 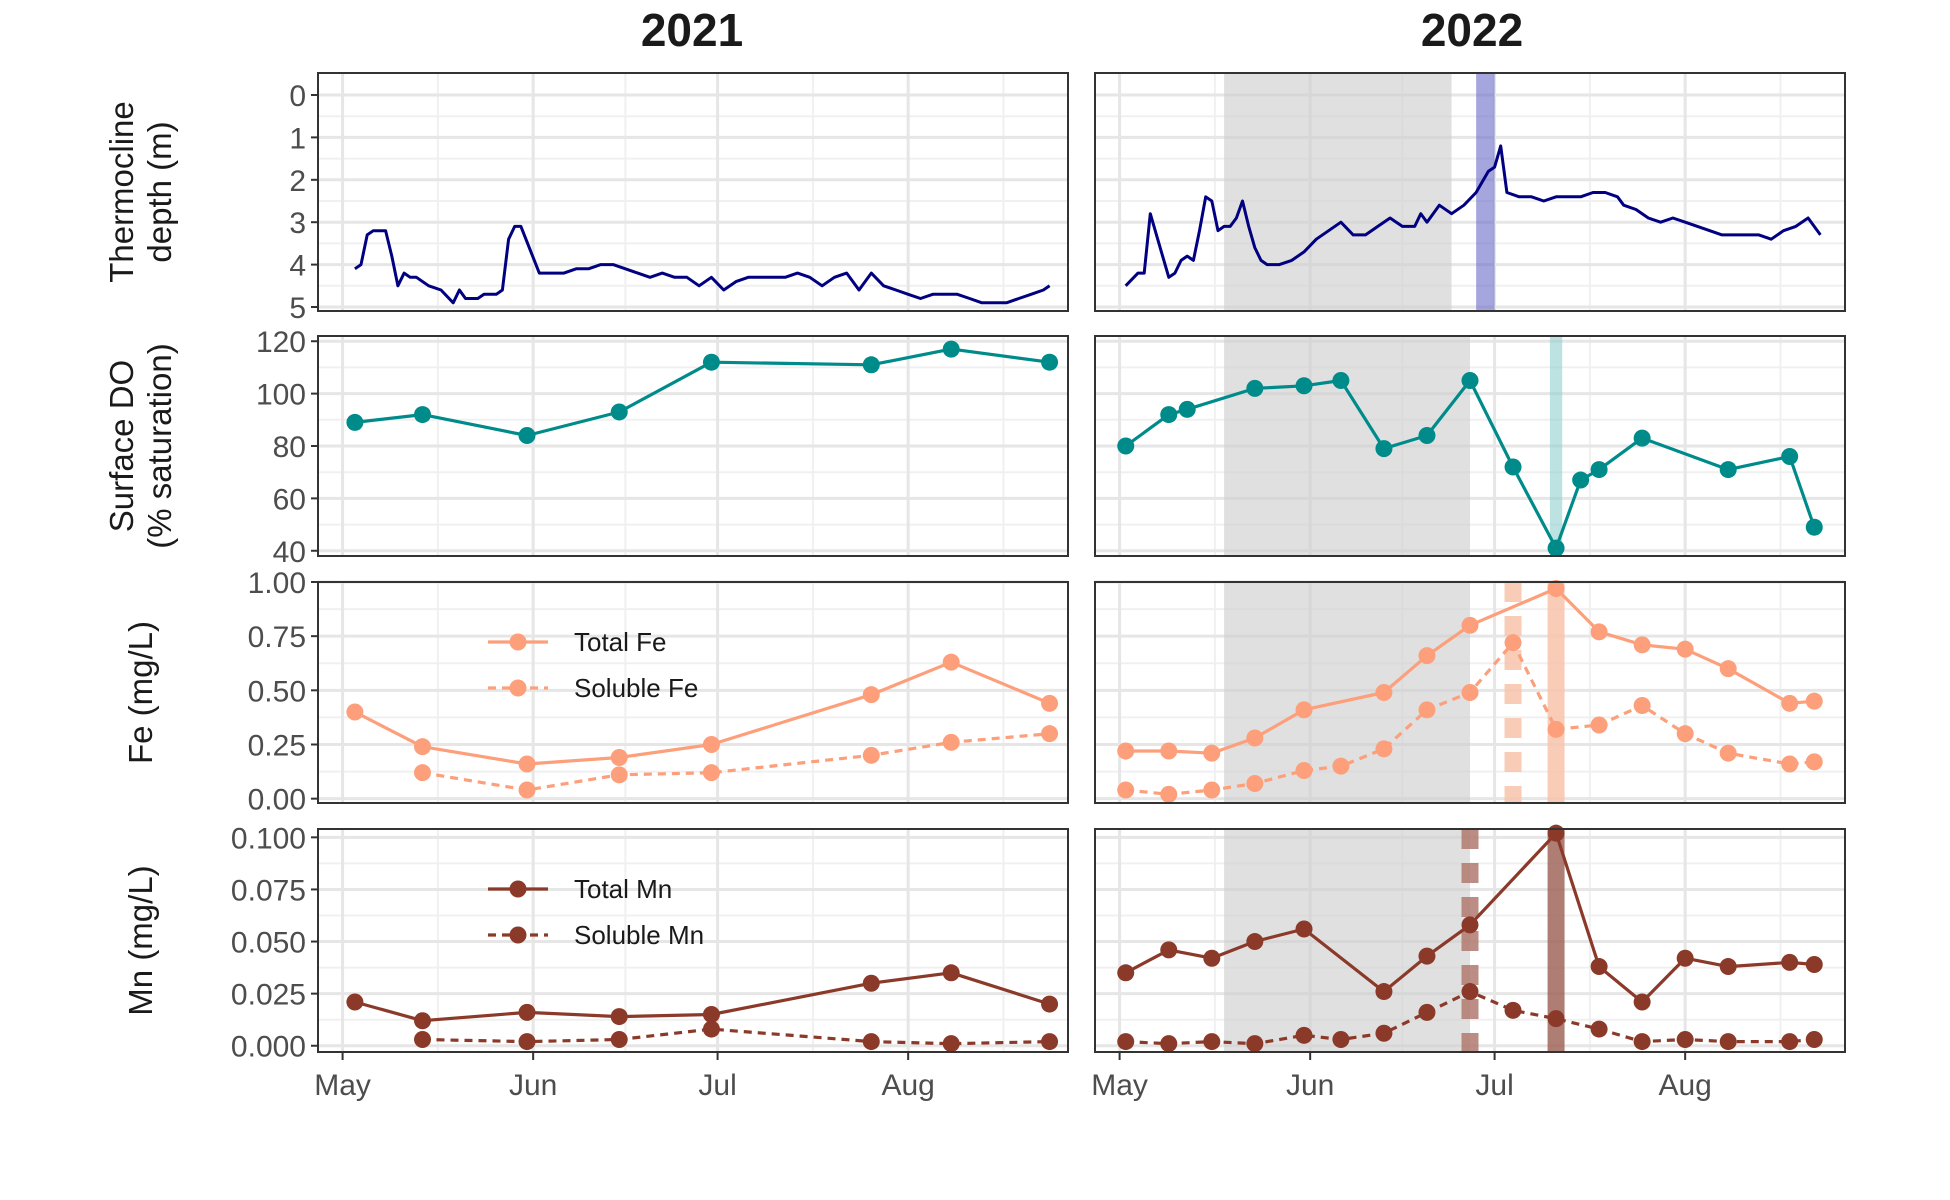 What do you see at coordinates (297, 138) in the screenshot?
I see `y-tick-label: 1` at bounding box center [297, 138].